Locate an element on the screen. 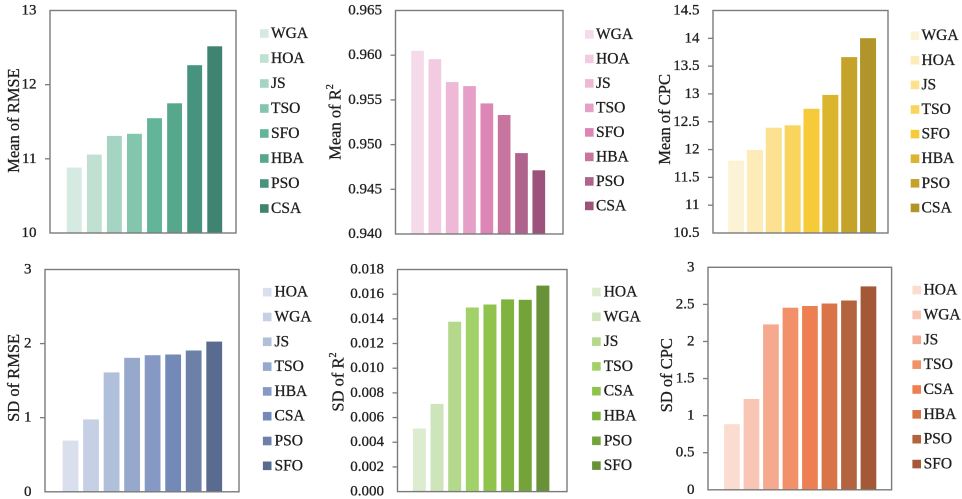 The height and width of the screenshot is (499, 962). svg-text: 0.004 is located at coordinates (367, 442).